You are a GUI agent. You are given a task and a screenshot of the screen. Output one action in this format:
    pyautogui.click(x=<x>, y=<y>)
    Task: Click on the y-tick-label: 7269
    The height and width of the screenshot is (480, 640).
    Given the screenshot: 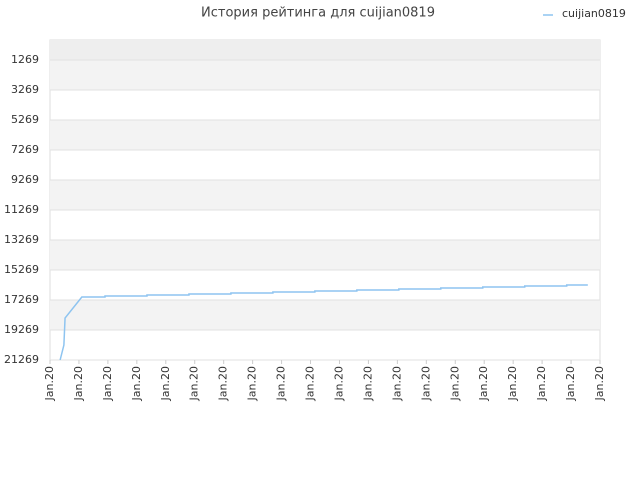 What is the action you would take?
    pyautogui.click(x=25, y=149)
    